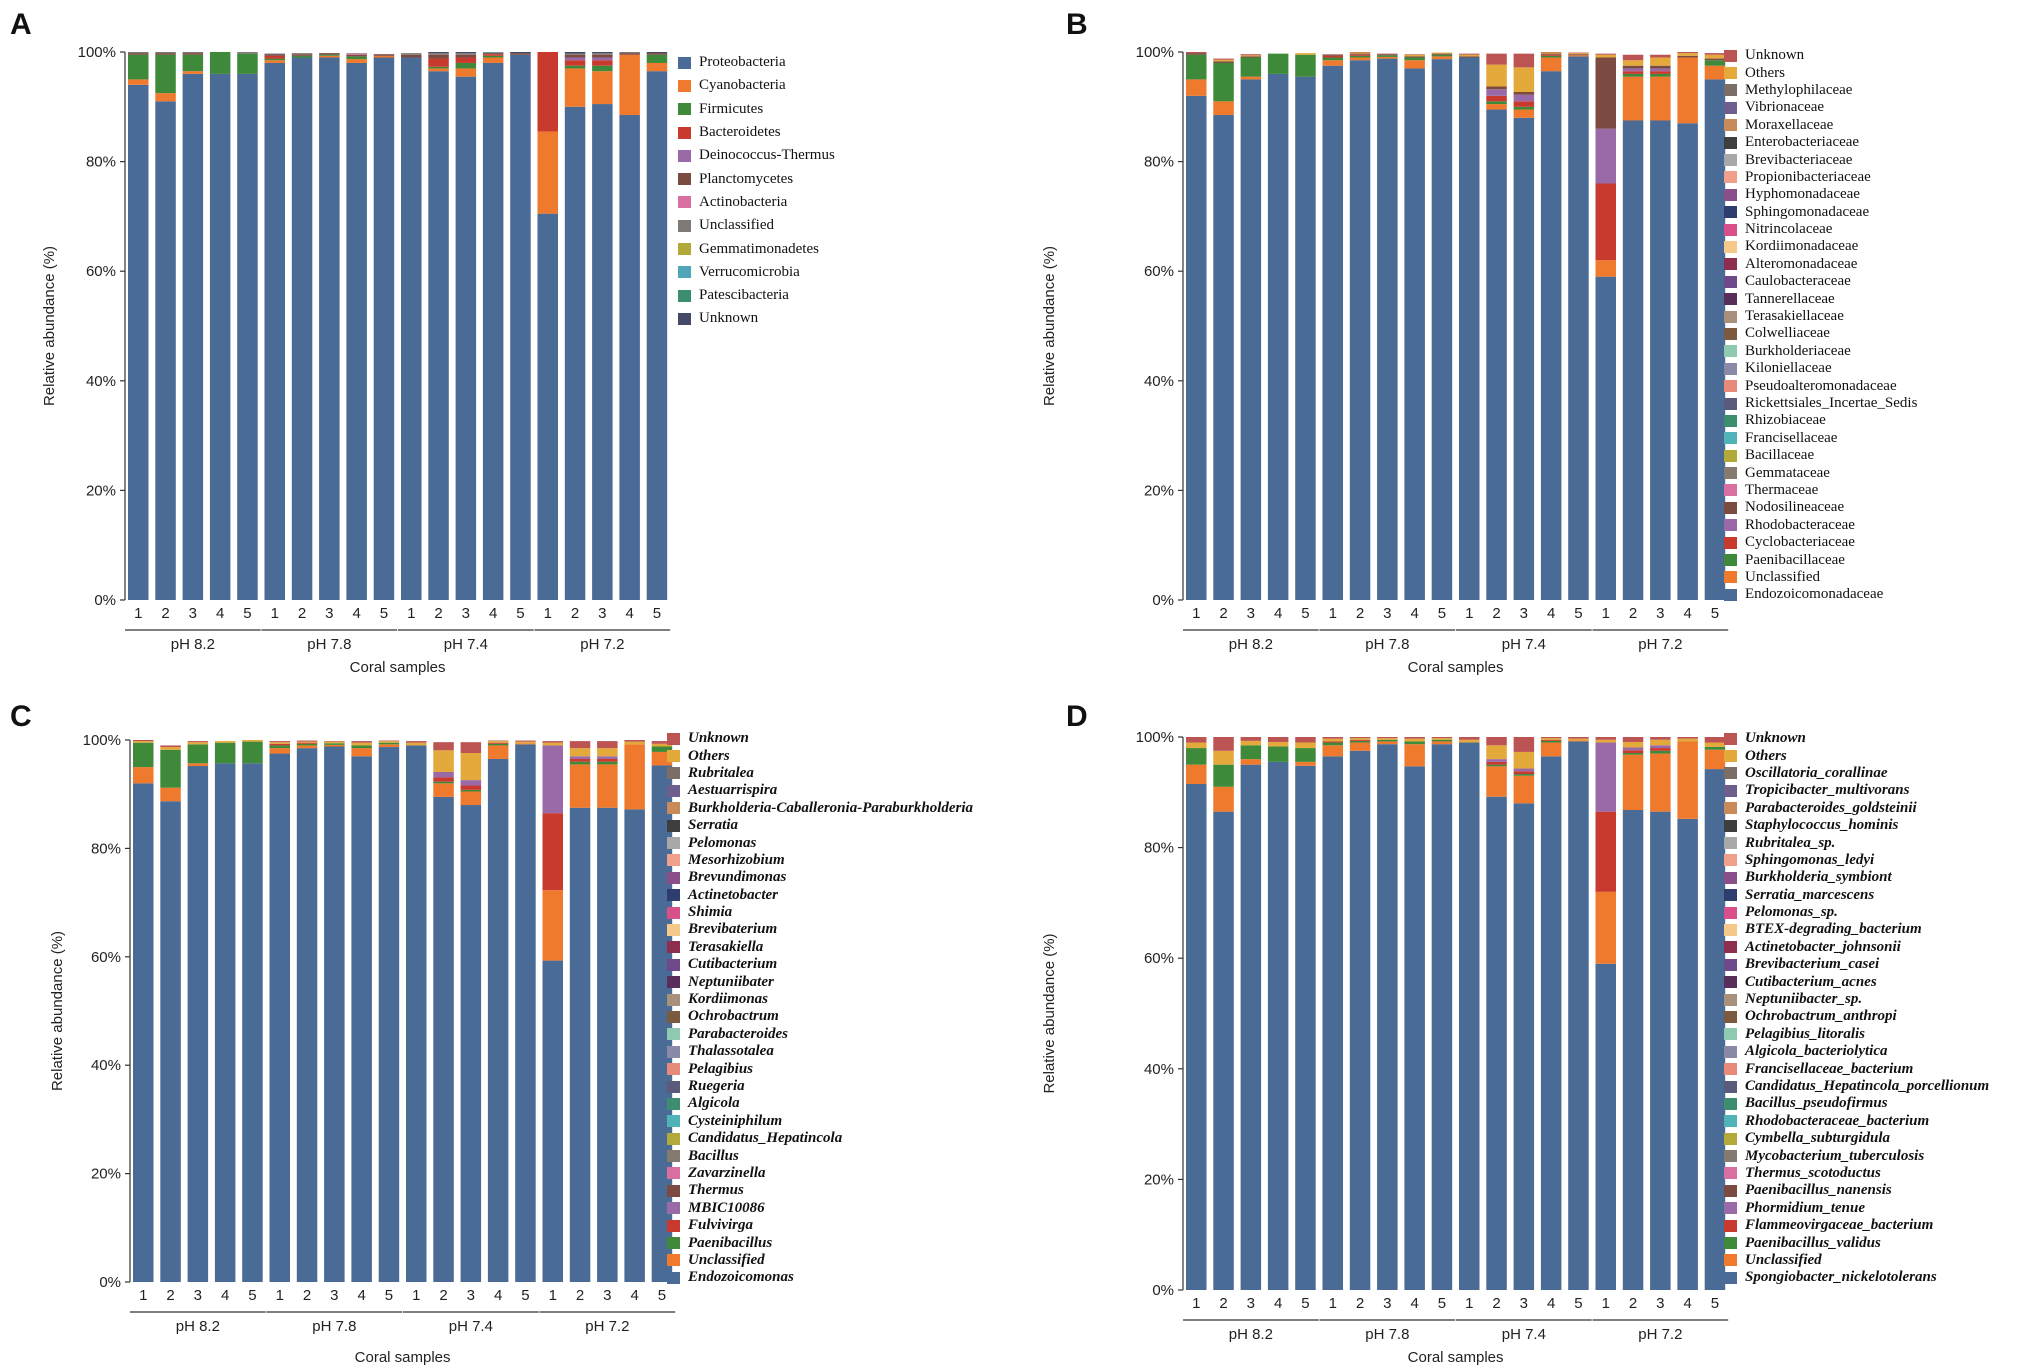 This screenshot has height=1371, width=2033. I want to click on group-label: pH 7.8, so click(329, 644).